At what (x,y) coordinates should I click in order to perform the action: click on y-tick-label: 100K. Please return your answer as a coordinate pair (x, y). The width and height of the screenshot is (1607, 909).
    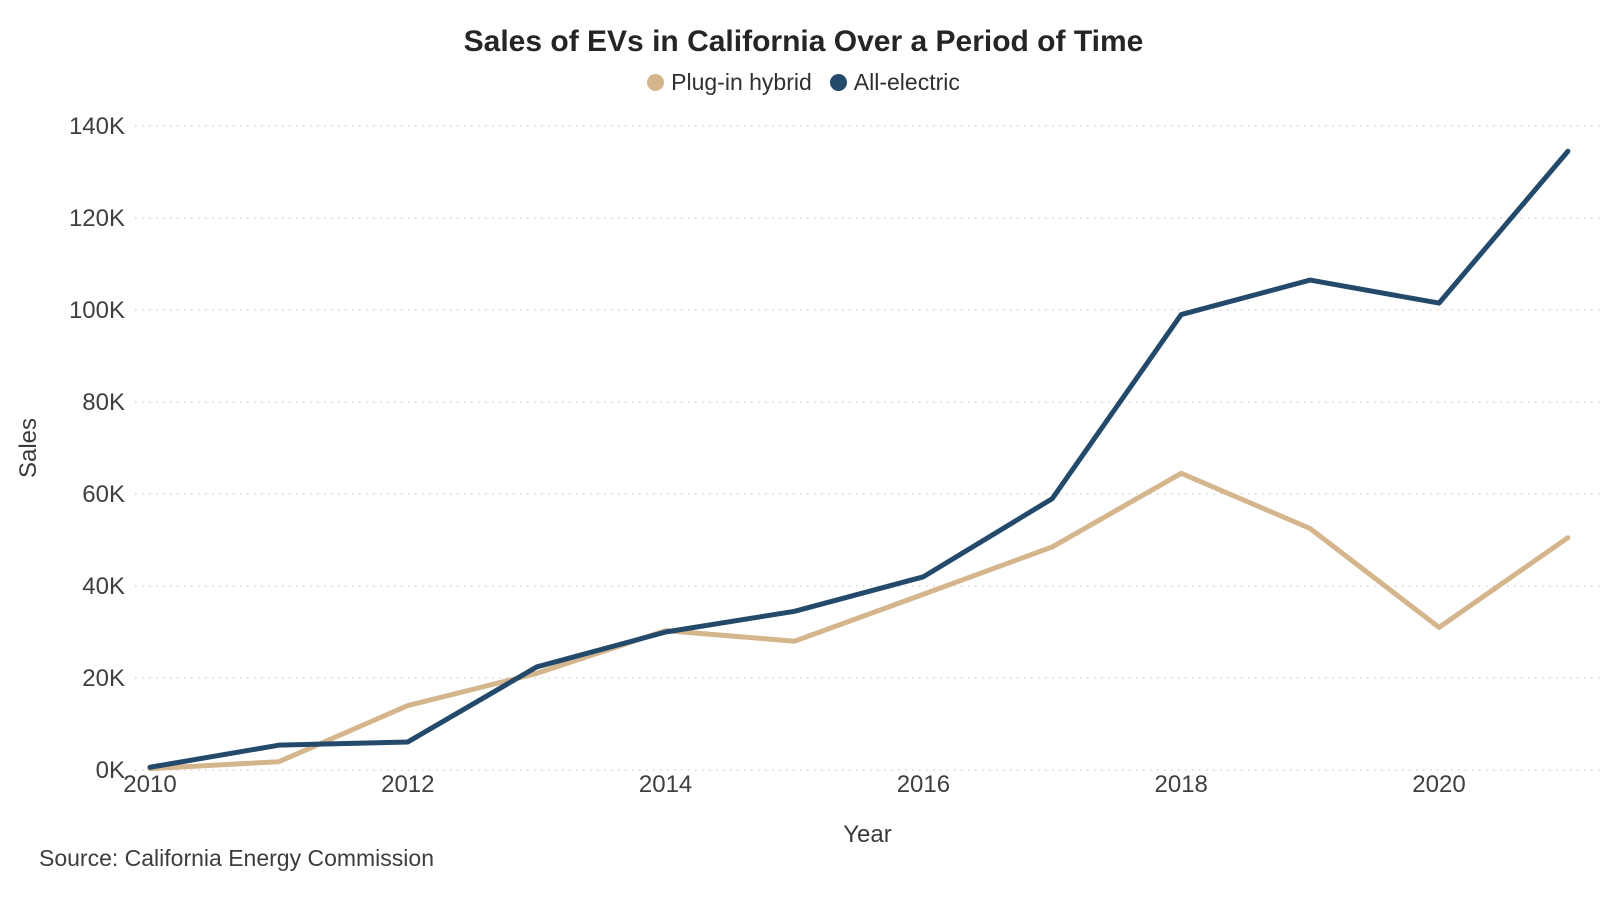
    Looking at the image, I should click on (97, 310).